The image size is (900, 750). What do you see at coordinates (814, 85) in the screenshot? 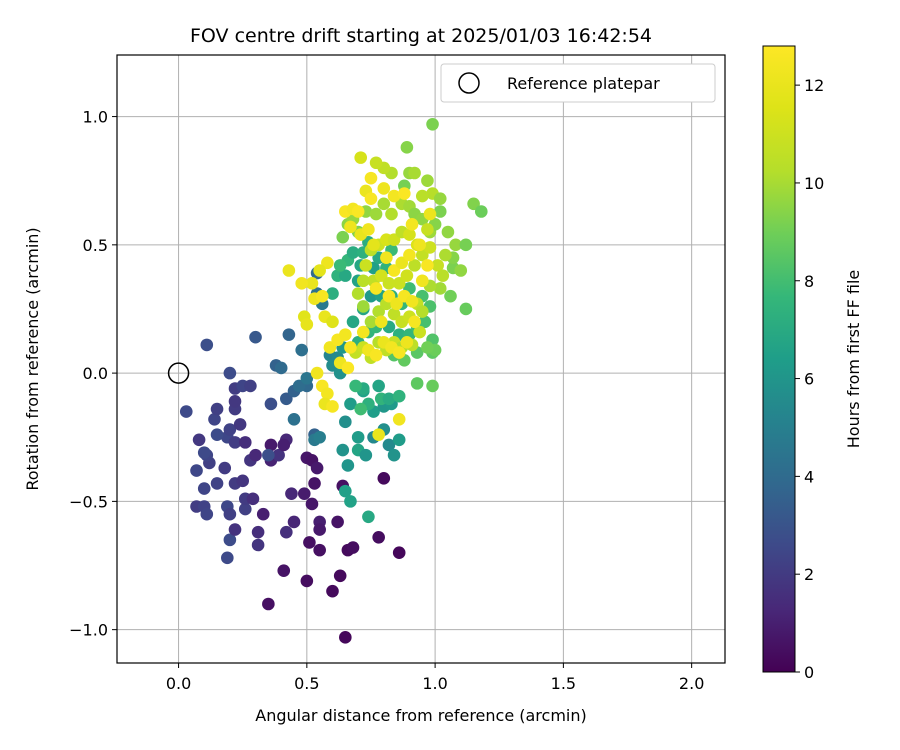
I see `colorbar-tick-label: 12` at bounding box center [814, 85].